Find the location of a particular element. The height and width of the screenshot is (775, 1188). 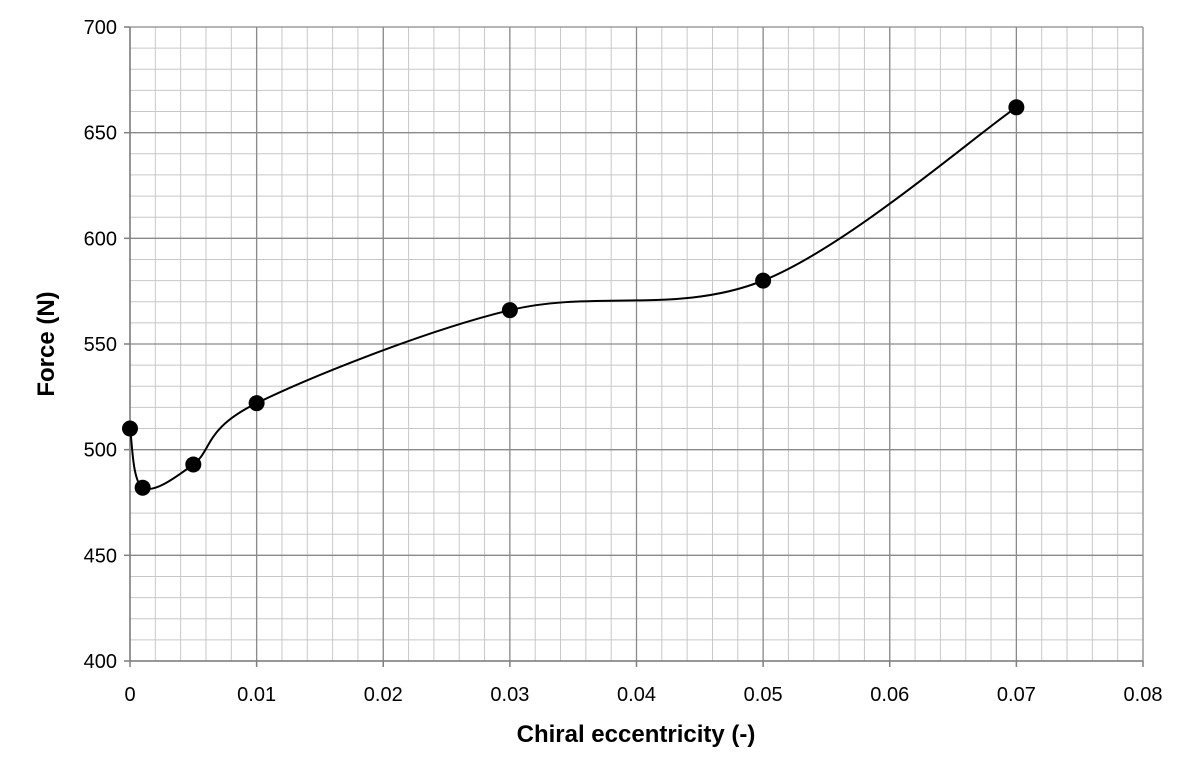

x-tick-labels: 0 0.01 0.02 0.03 0.04 0.05 0.06 0.07 0.08 is located at coordinates (643, 695).